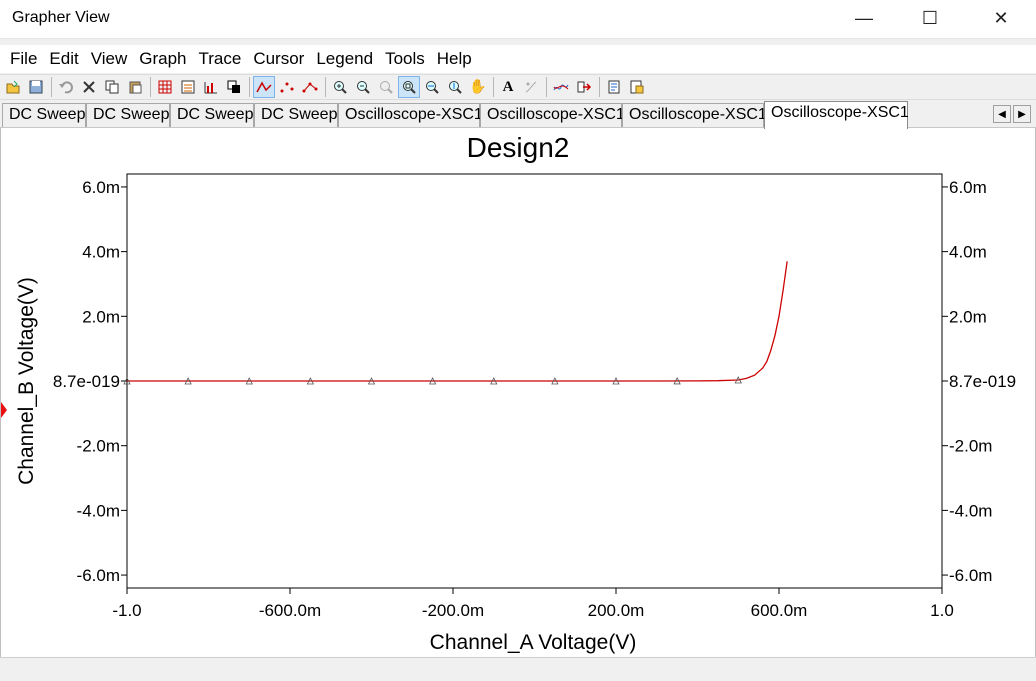  Describe the element at coordinates (982, 381) in the screenshot. I see `y-tick-label-right: 8.7e-019` at that location.